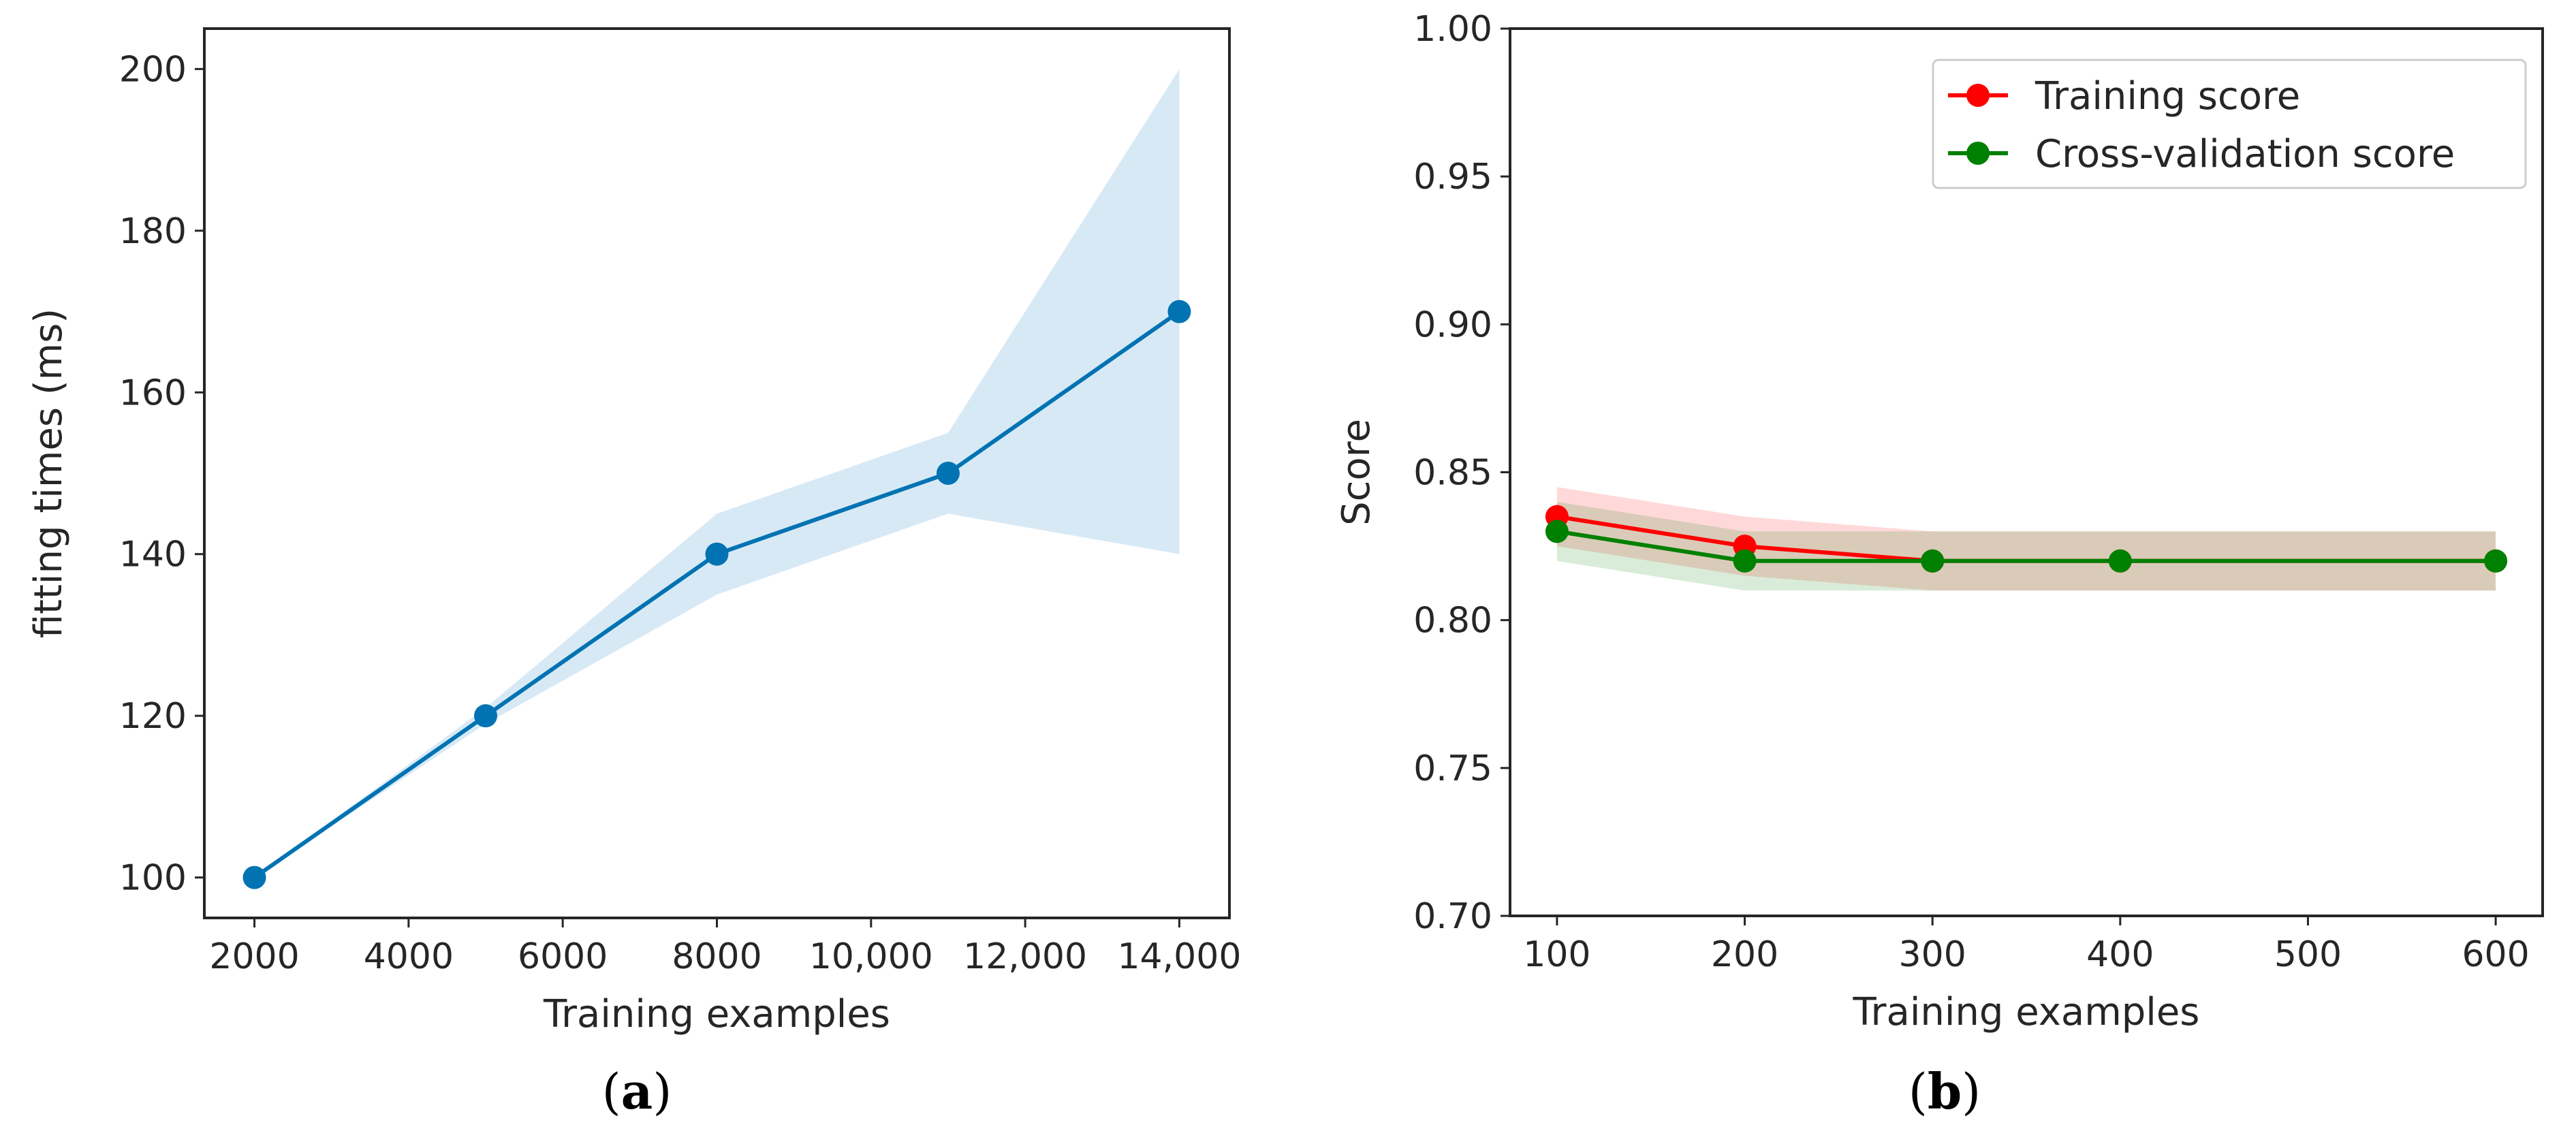 Image resolution: width=2576 pixels, height=1144 pixels. What do you see at coordinates (1452, 29) in the screenshot?
I see `y-tick-label: 1.00` at bounding box center [1452, 29].